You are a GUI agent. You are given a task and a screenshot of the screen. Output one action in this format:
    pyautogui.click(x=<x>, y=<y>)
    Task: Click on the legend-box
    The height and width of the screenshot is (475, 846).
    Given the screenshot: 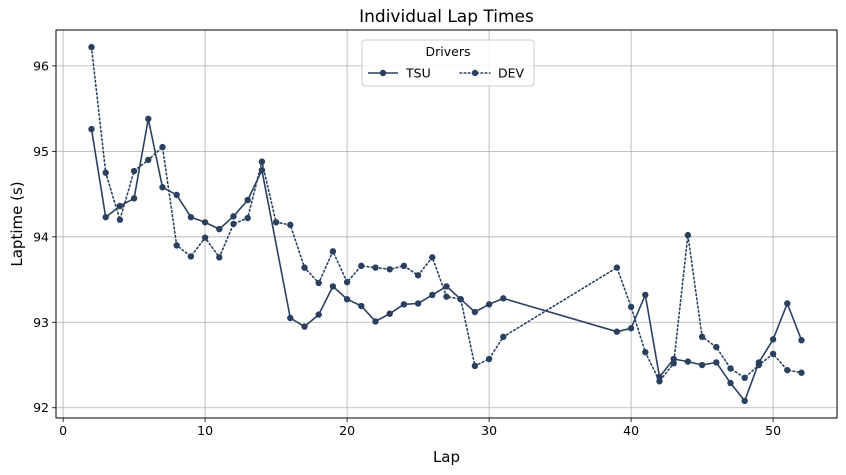 What is the action you would take?
    pyautogui.click(x=448, y=63)
    